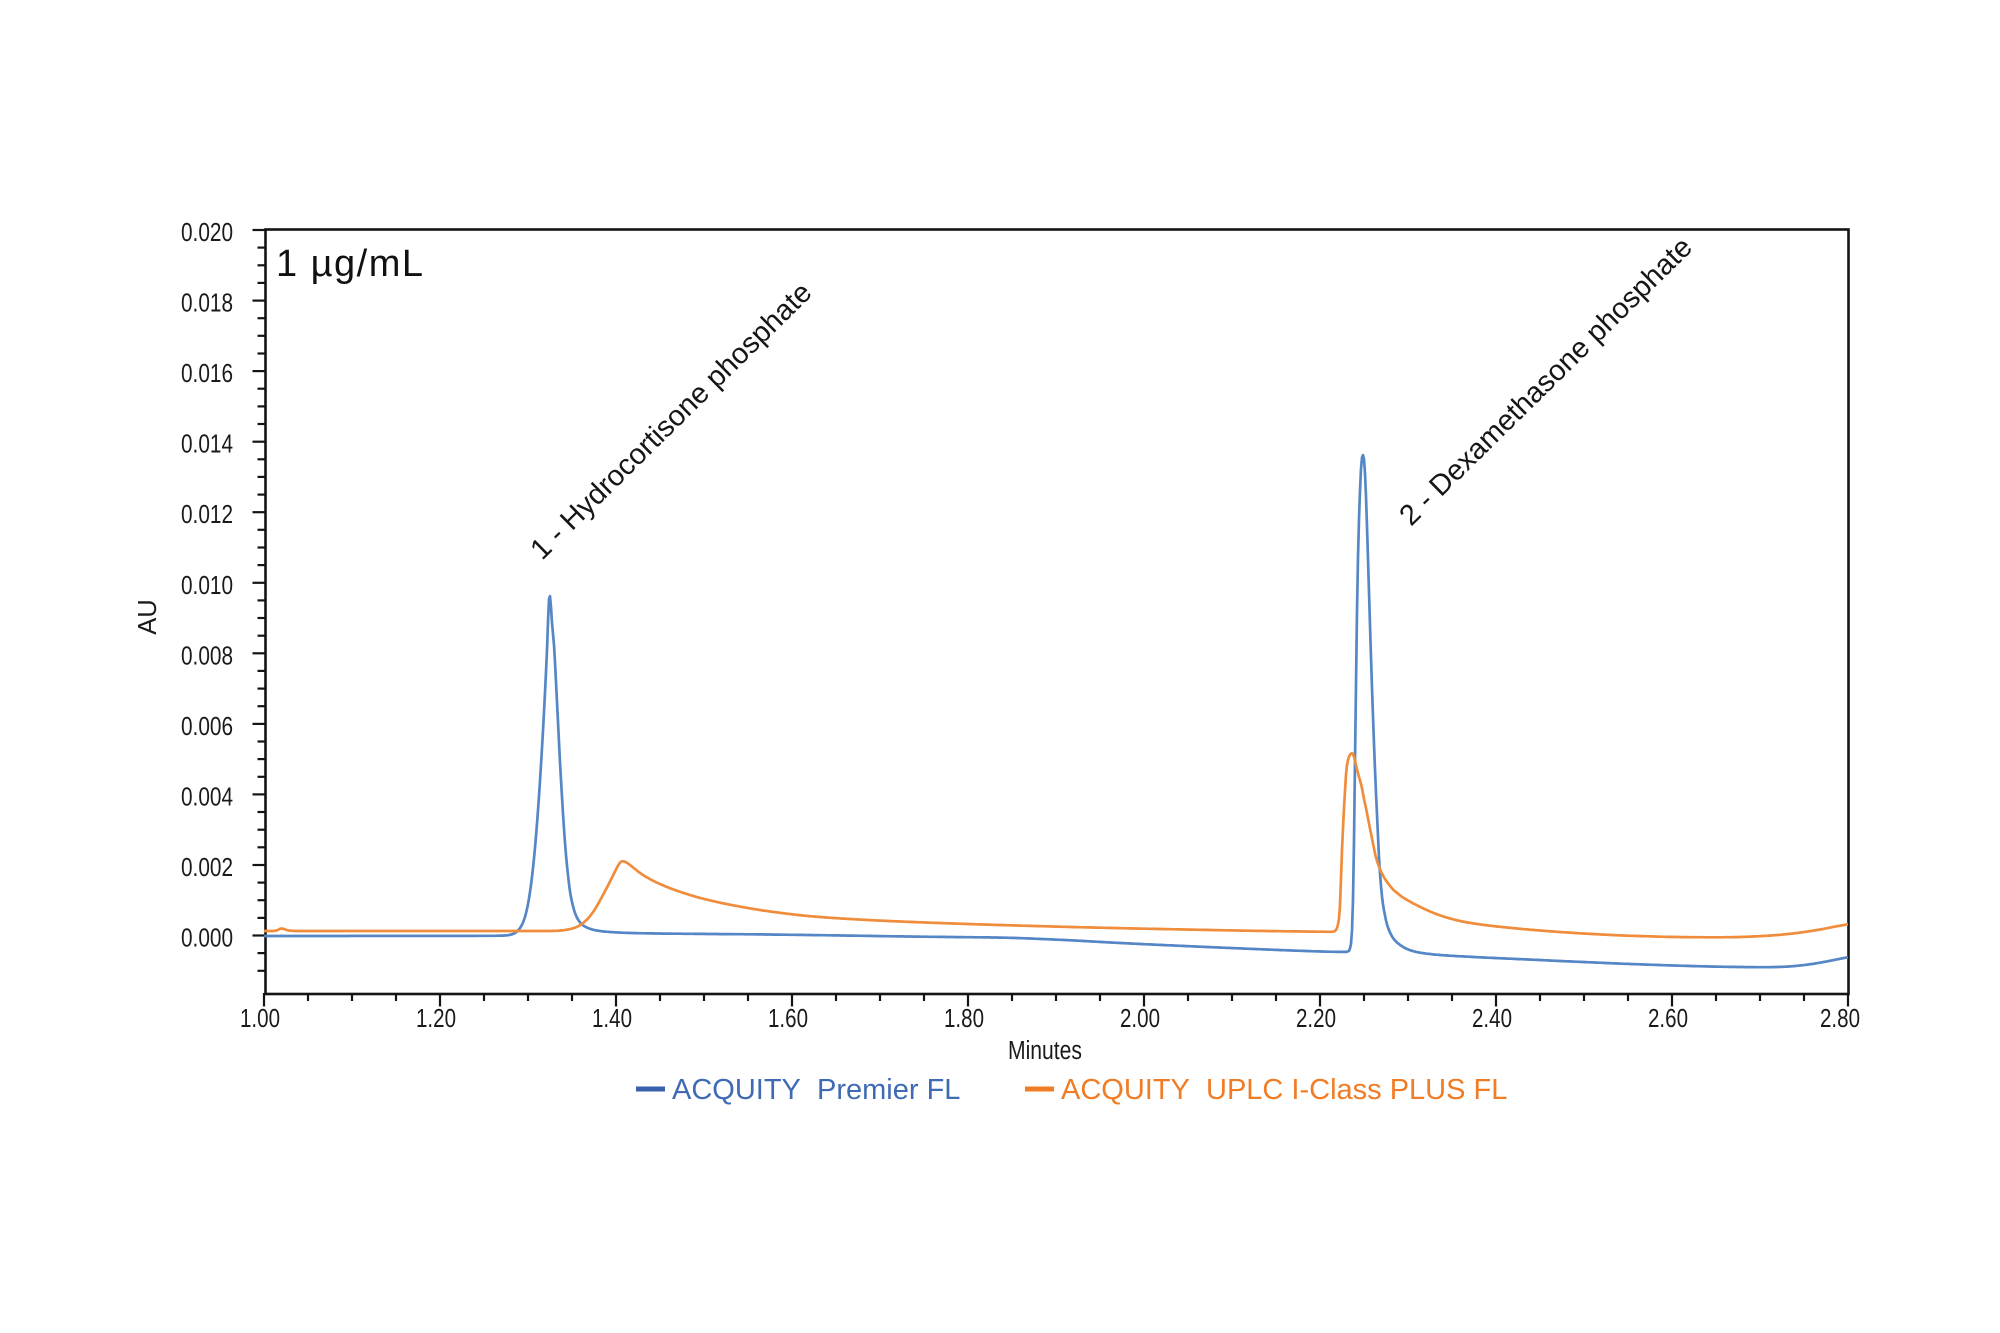  What do you see at coordinates (349, 264) in the screenshot?
I see `svg-text: 1 µg/mL` at bounding box center [349, 264].